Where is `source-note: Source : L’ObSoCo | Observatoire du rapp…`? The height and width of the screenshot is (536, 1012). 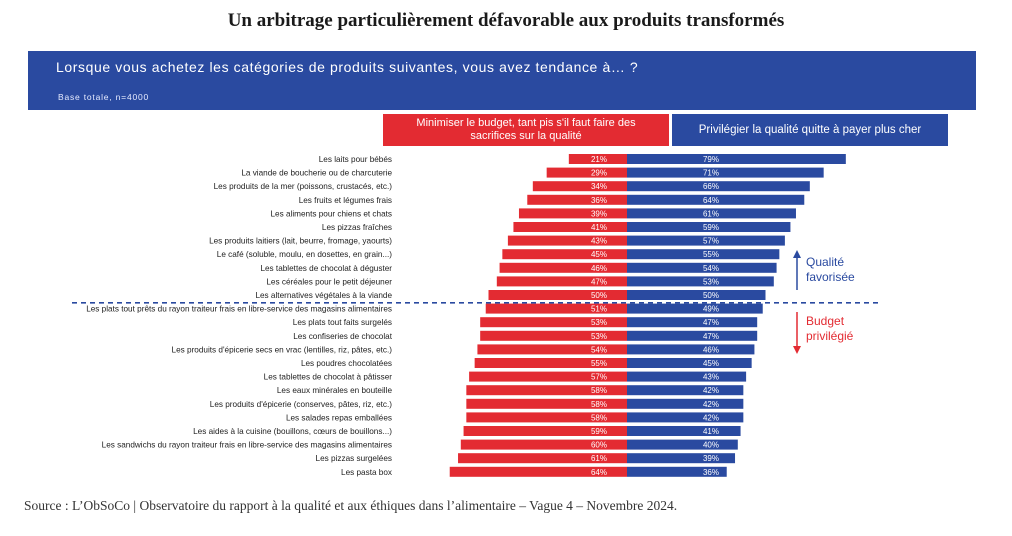
source-note: Source : L’ObSoCo | Observatoire du rapp… is located at coordinates (351, 505).